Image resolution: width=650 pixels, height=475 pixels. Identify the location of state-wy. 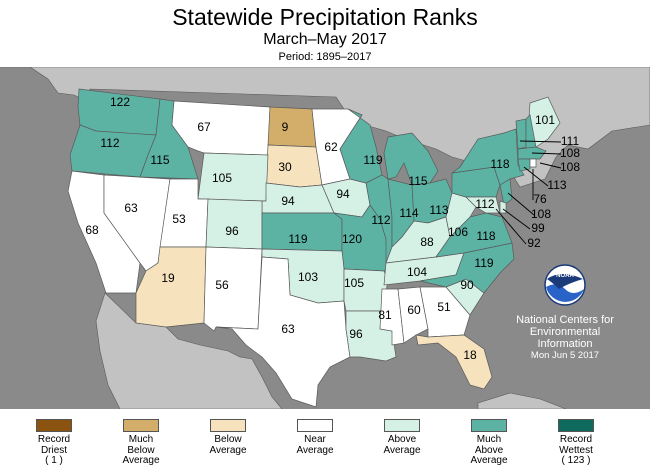
(233, 177).